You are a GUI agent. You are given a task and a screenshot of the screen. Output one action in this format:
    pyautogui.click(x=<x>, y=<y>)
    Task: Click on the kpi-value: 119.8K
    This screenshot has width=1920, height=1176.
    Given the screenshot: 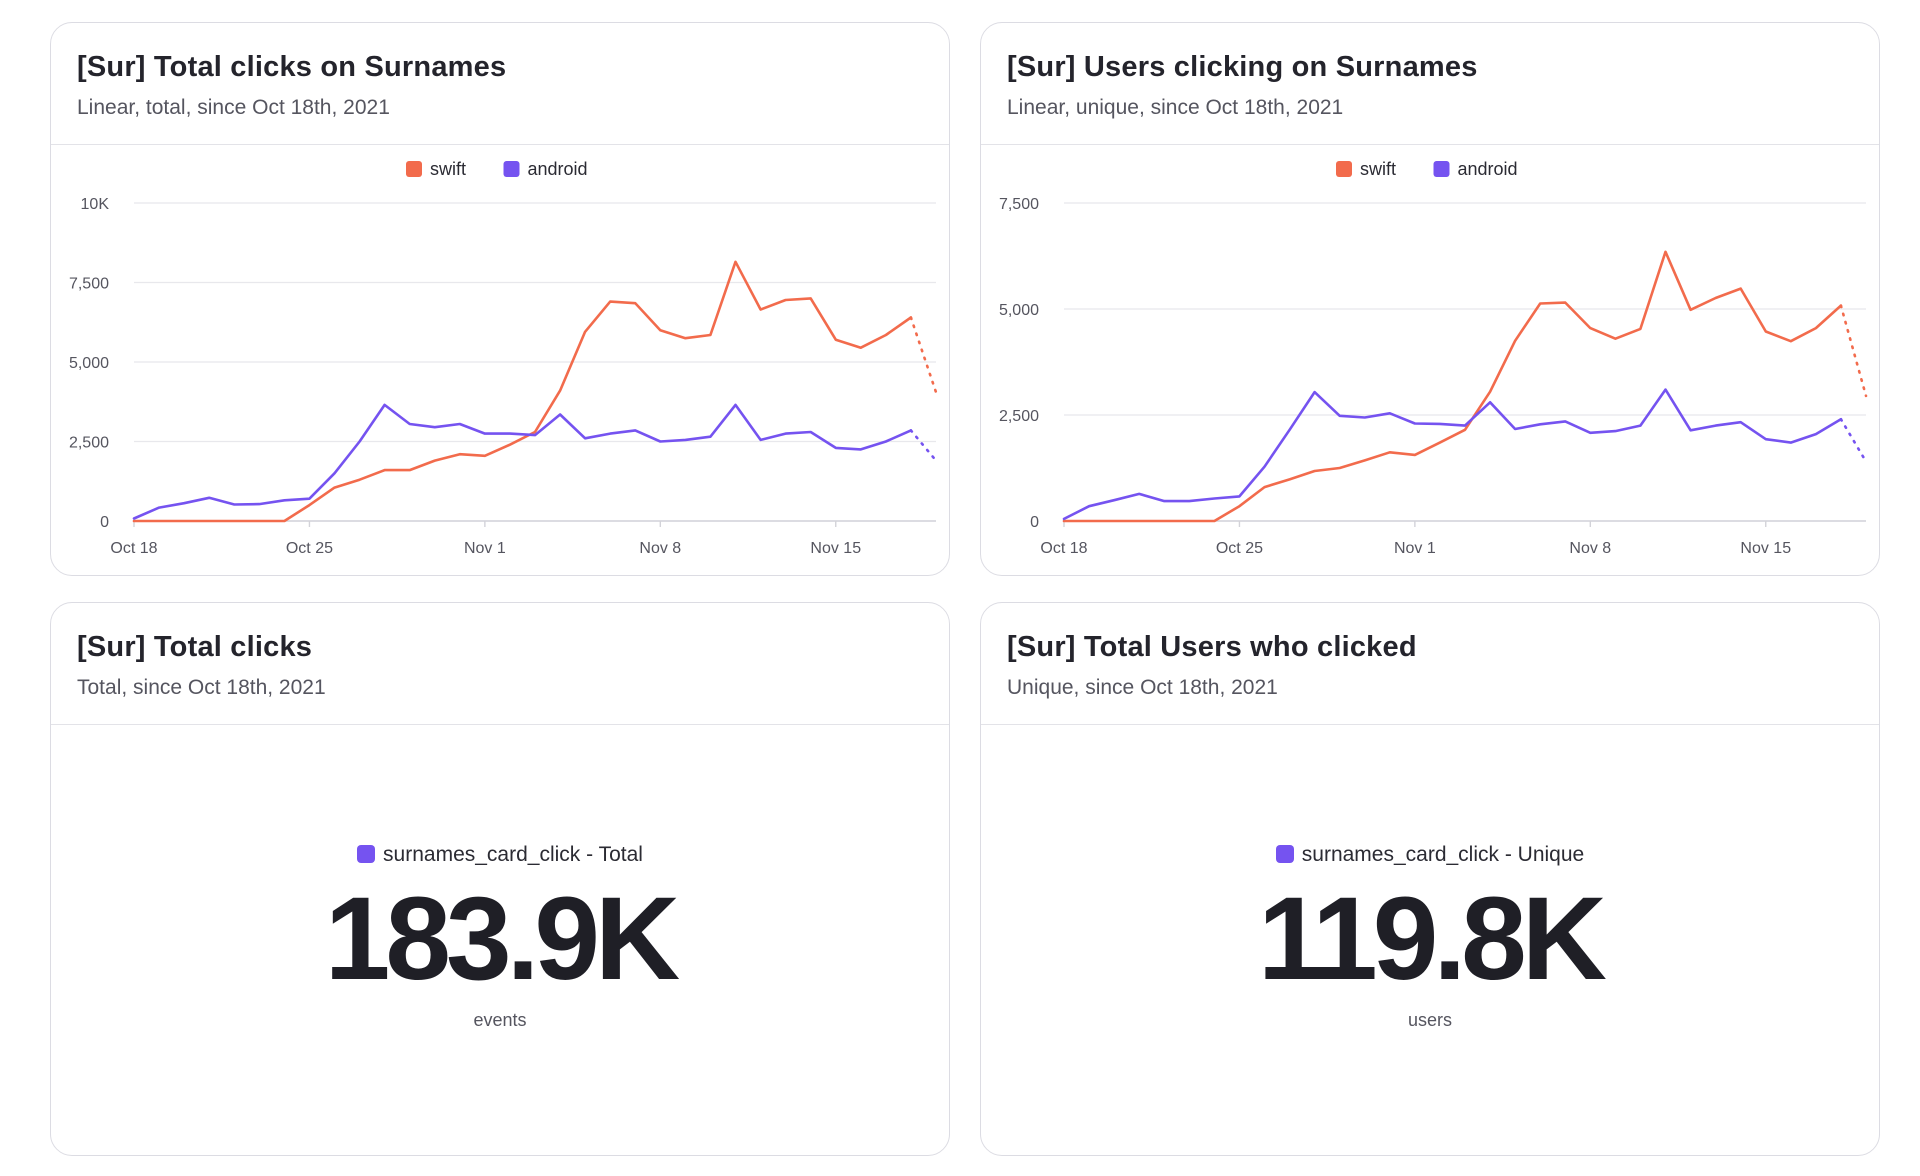 What is the action you would take?
    pyautogui.click(x=1432, y=939)
    